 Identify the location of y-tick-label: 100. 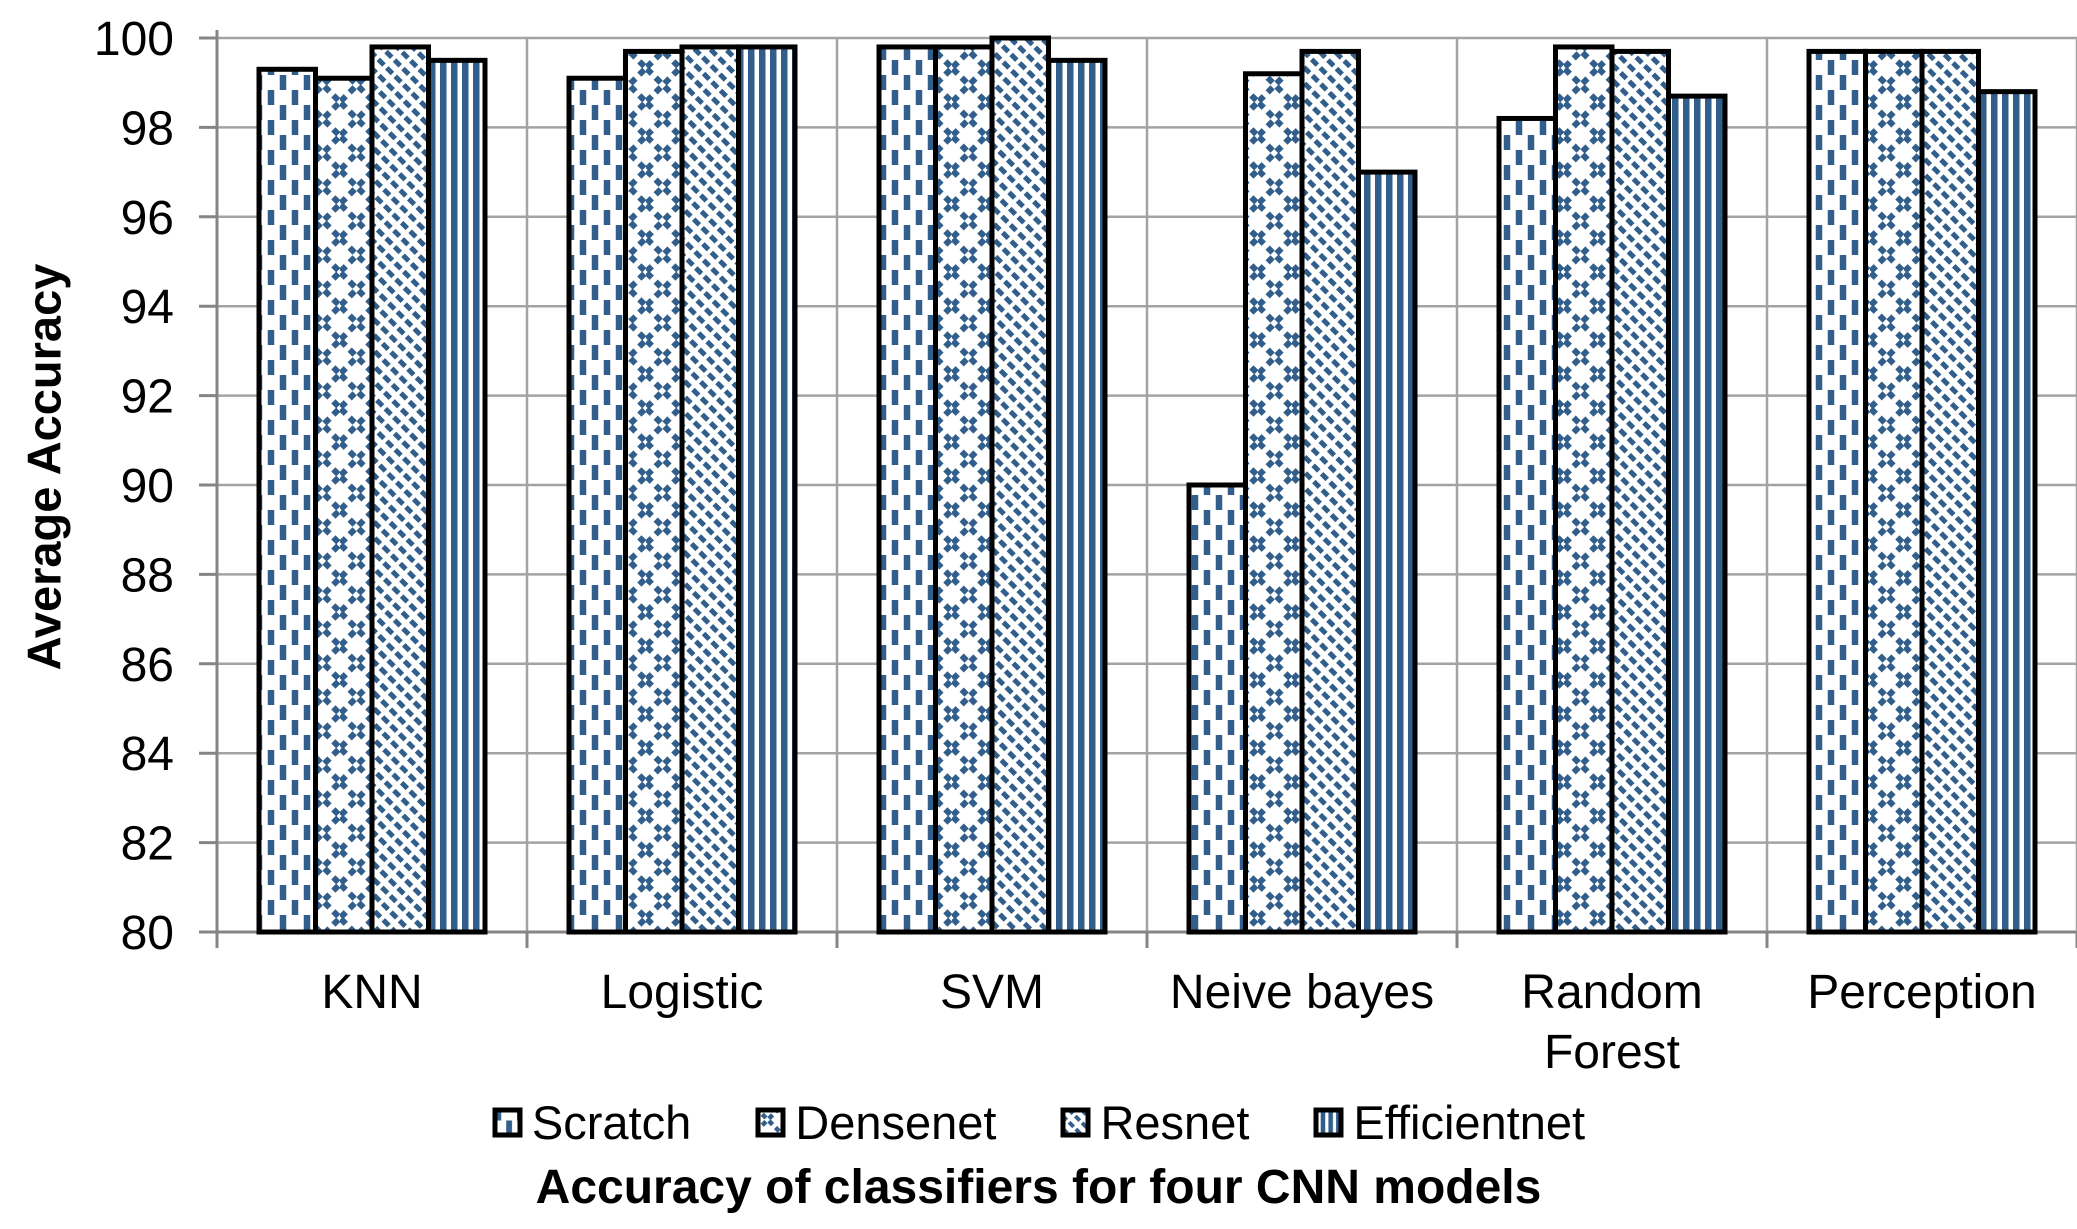
(134, 39).